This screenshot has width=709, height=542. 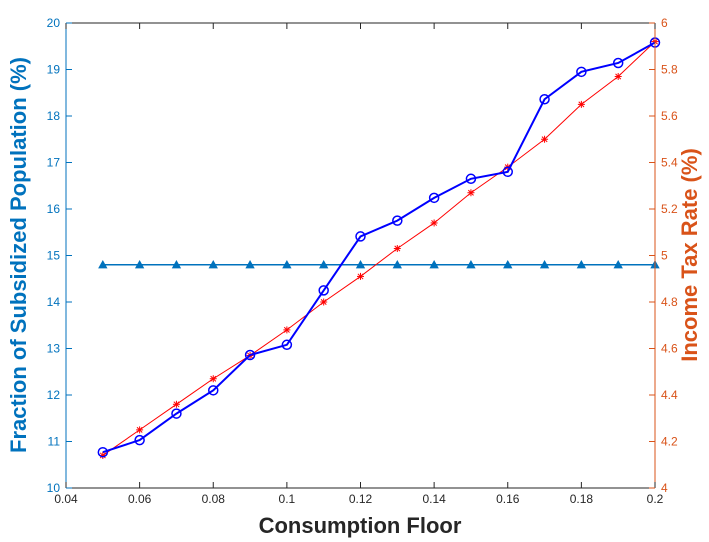 What do you see at coordinates (669, 209) in the screenshot?
I see `y-right-tick-label: 5.2` at bounding box center [669, 209].